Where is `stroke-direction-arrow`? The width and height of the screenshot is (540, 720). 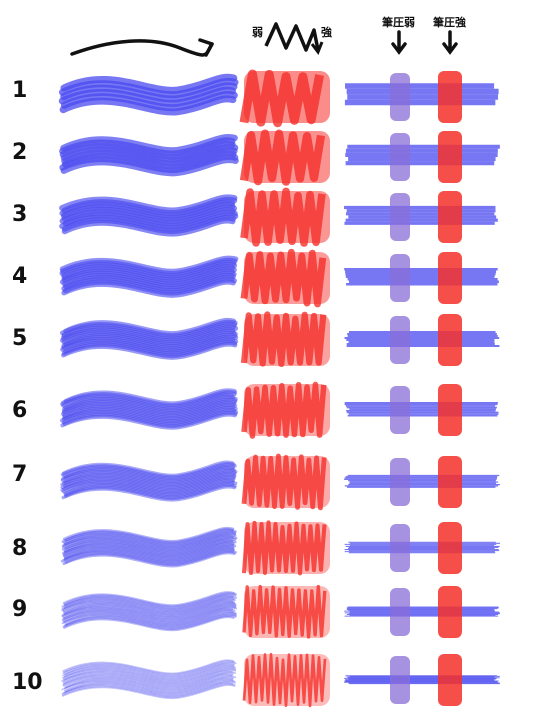
stroke-direction-arrow is located at coordinates (142, 48).